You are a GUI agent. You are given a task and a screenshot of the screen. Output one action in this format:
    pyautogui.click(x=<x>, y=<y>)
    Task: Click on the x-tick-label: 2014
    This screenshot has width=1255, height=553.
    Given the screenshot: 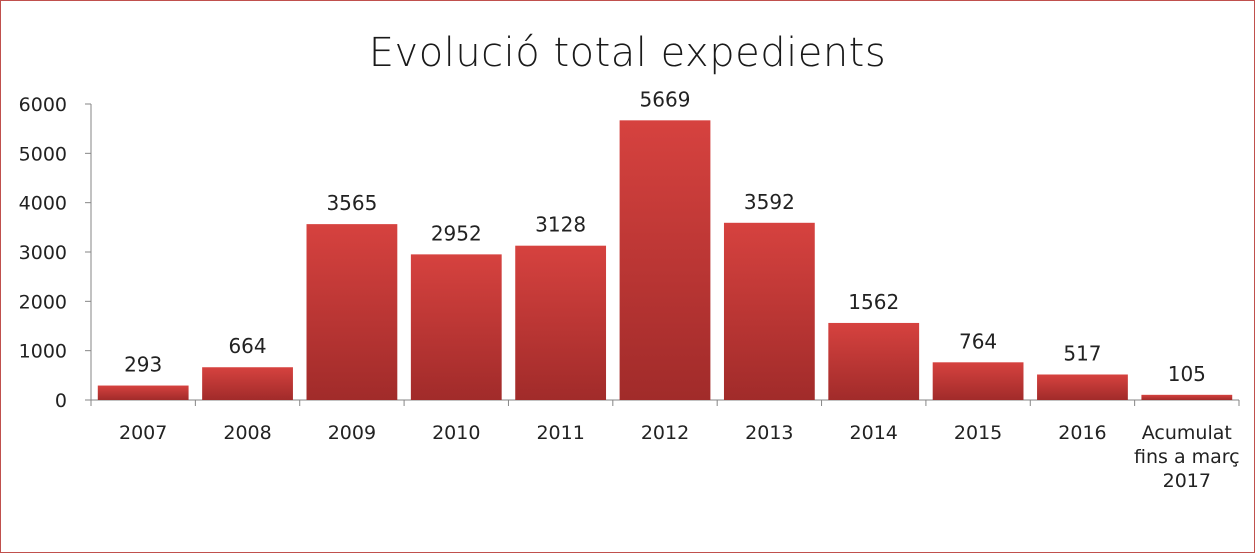 What is the action you would take?
    pyautogui.click(x=874, y=433)
    